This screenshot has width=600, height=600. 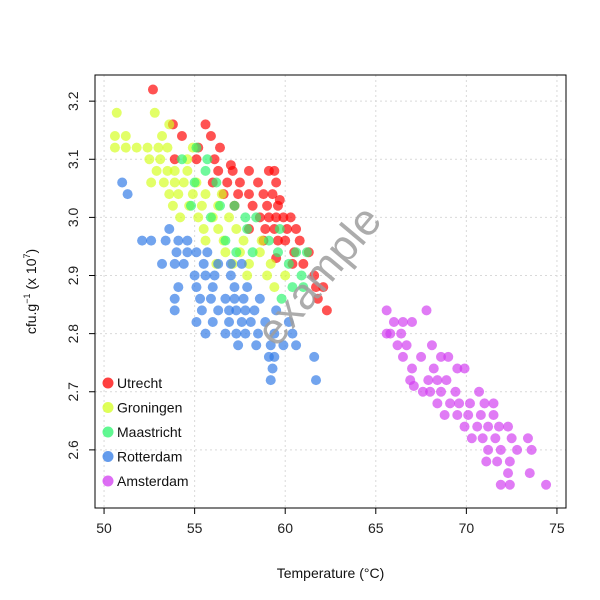 I want to click on y-tick-label-0: 2.6, so click(x=73, y=450).